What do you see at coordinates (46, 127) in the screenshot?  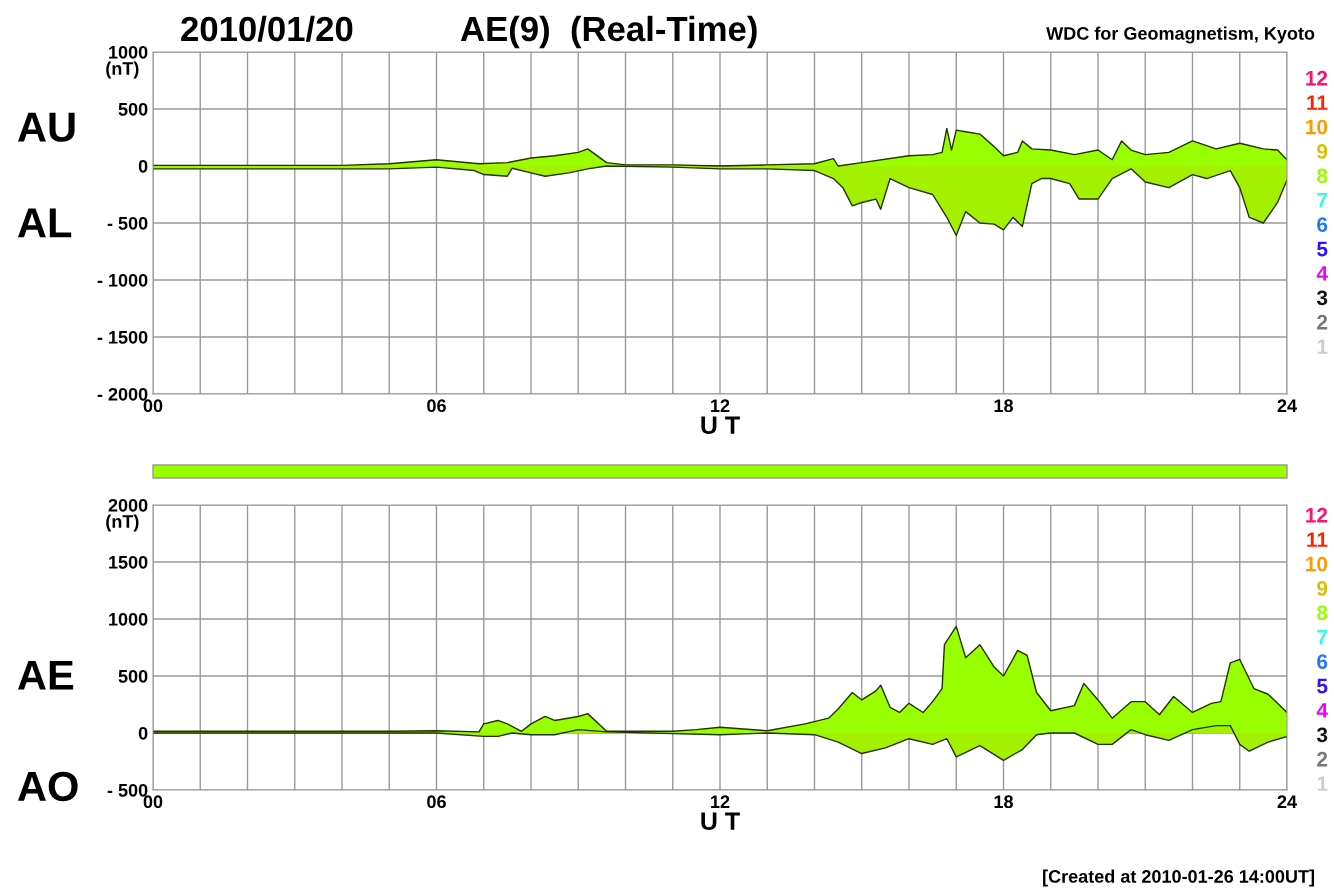 I see `series-label: AU` at bounding box center [46, 127].